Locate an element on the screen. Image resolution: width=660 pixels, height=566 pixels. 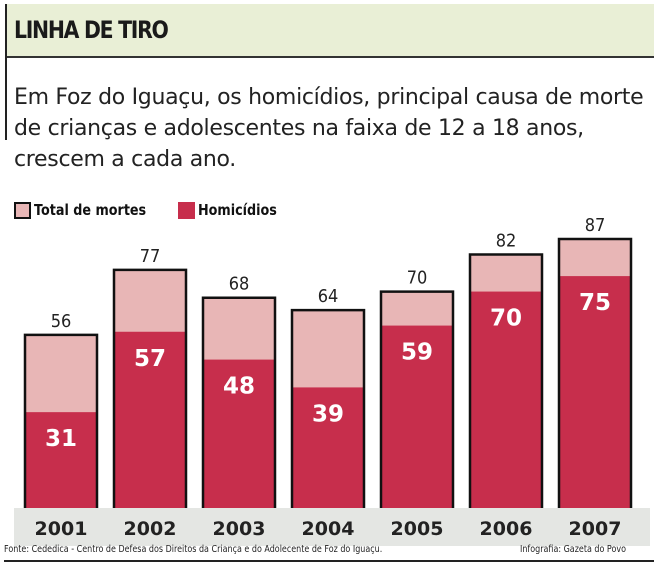
bar-outline-2005 is located at coordinates (417, 399).